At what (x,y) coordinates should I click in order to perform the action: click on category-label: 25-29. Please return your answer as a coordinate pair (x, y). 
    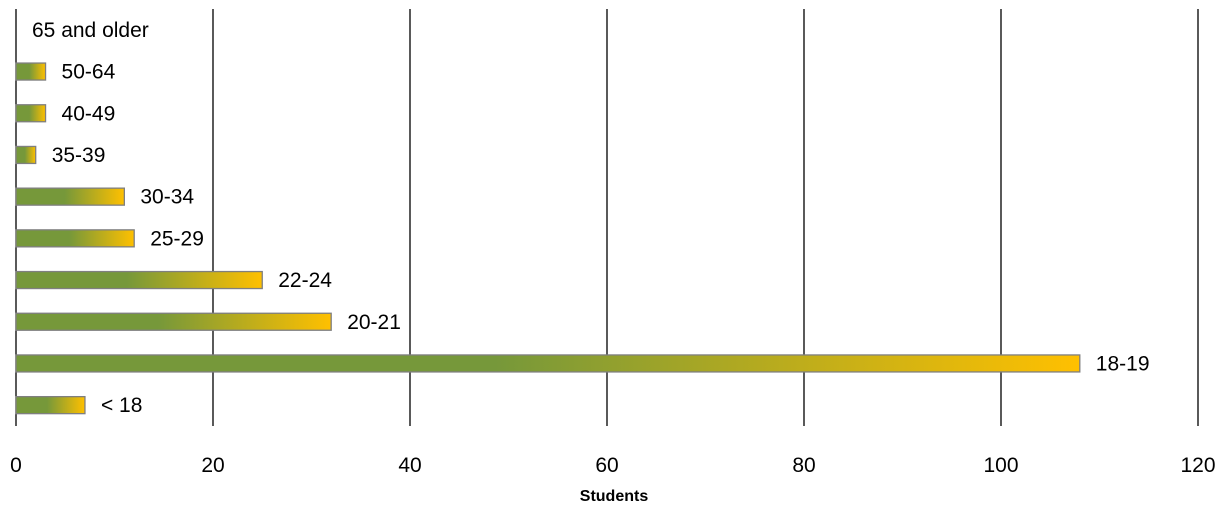
    Looking at the image, I should click on (177, 238).